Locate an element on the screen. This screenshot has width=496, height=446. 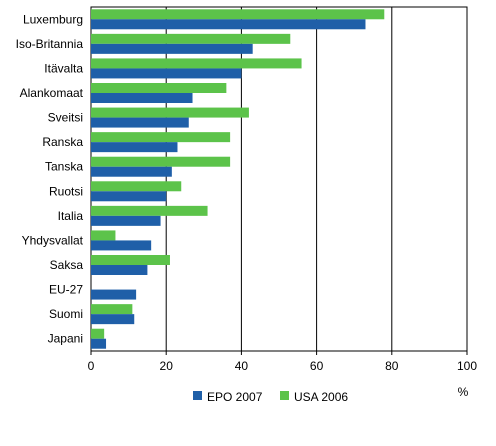
category-label: Saksa is located at coordinates (67, 265).